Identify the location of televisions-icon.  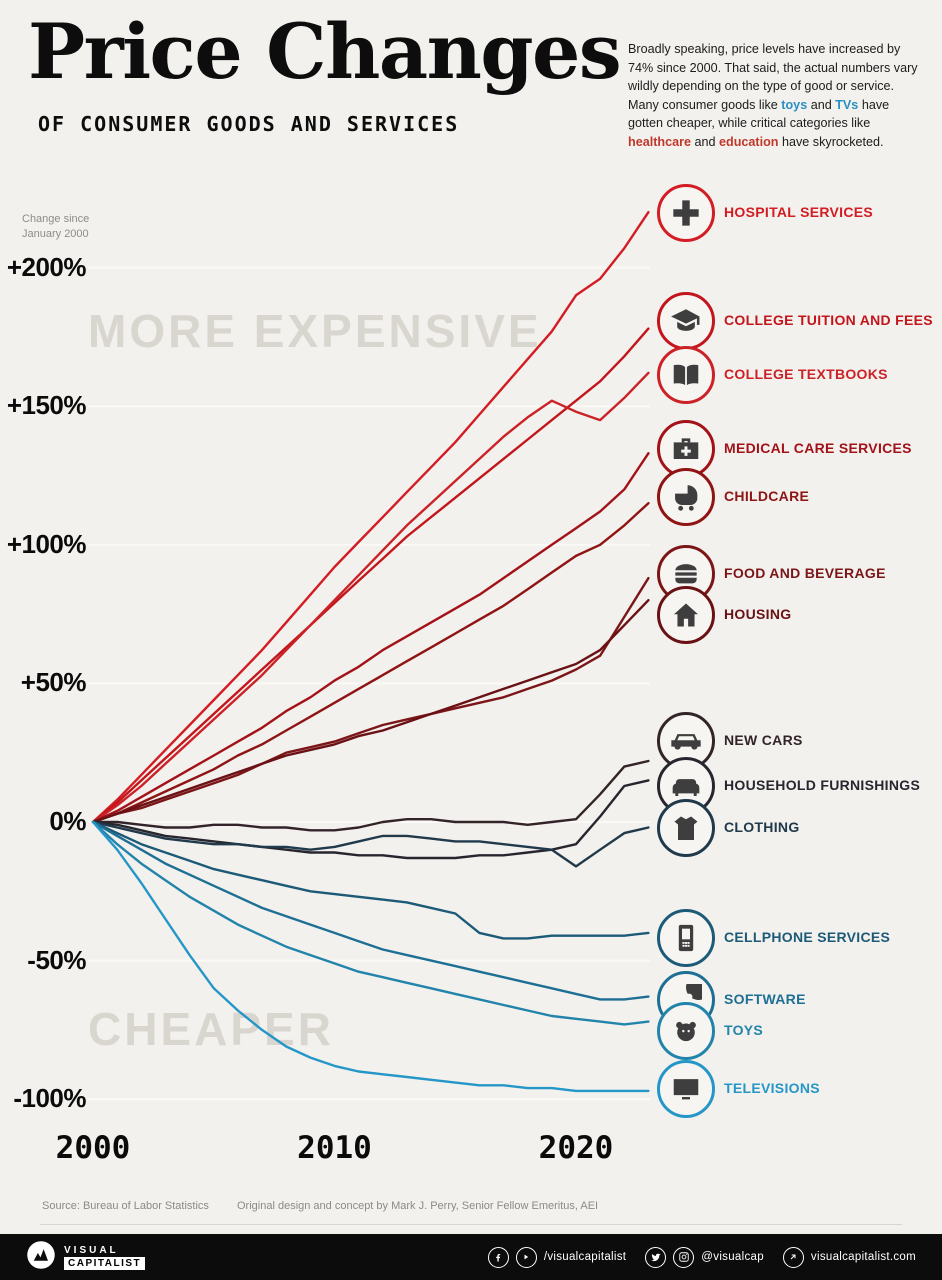
(686, 1089).